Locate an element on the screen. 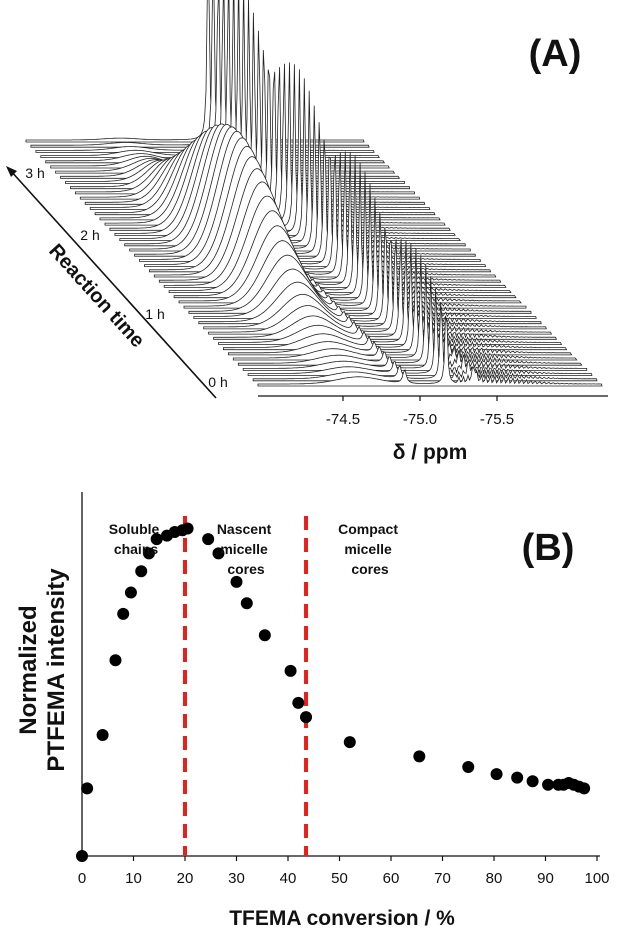  panel-b-label: (B) is located at coordinates (548, 548).